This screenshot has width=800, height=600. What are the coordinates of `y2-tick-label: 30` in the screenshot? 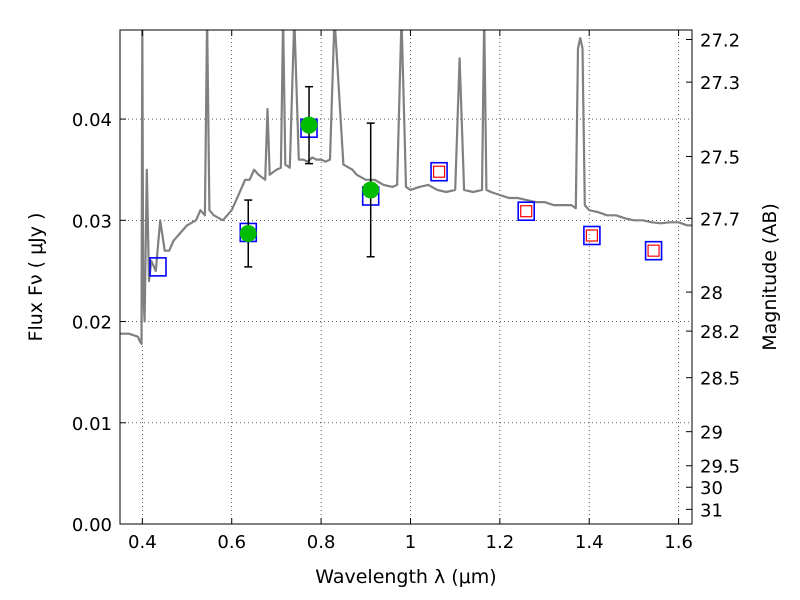 It's located at (711, 488).